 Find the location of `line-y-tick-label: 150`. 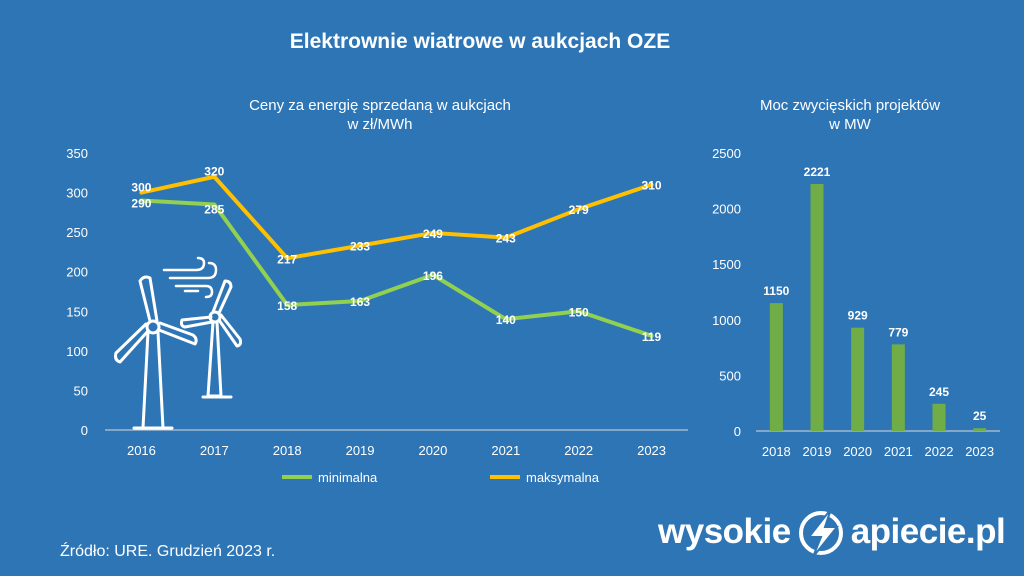

line-y-tick-label: 150 is located at coordinates (77, 311).